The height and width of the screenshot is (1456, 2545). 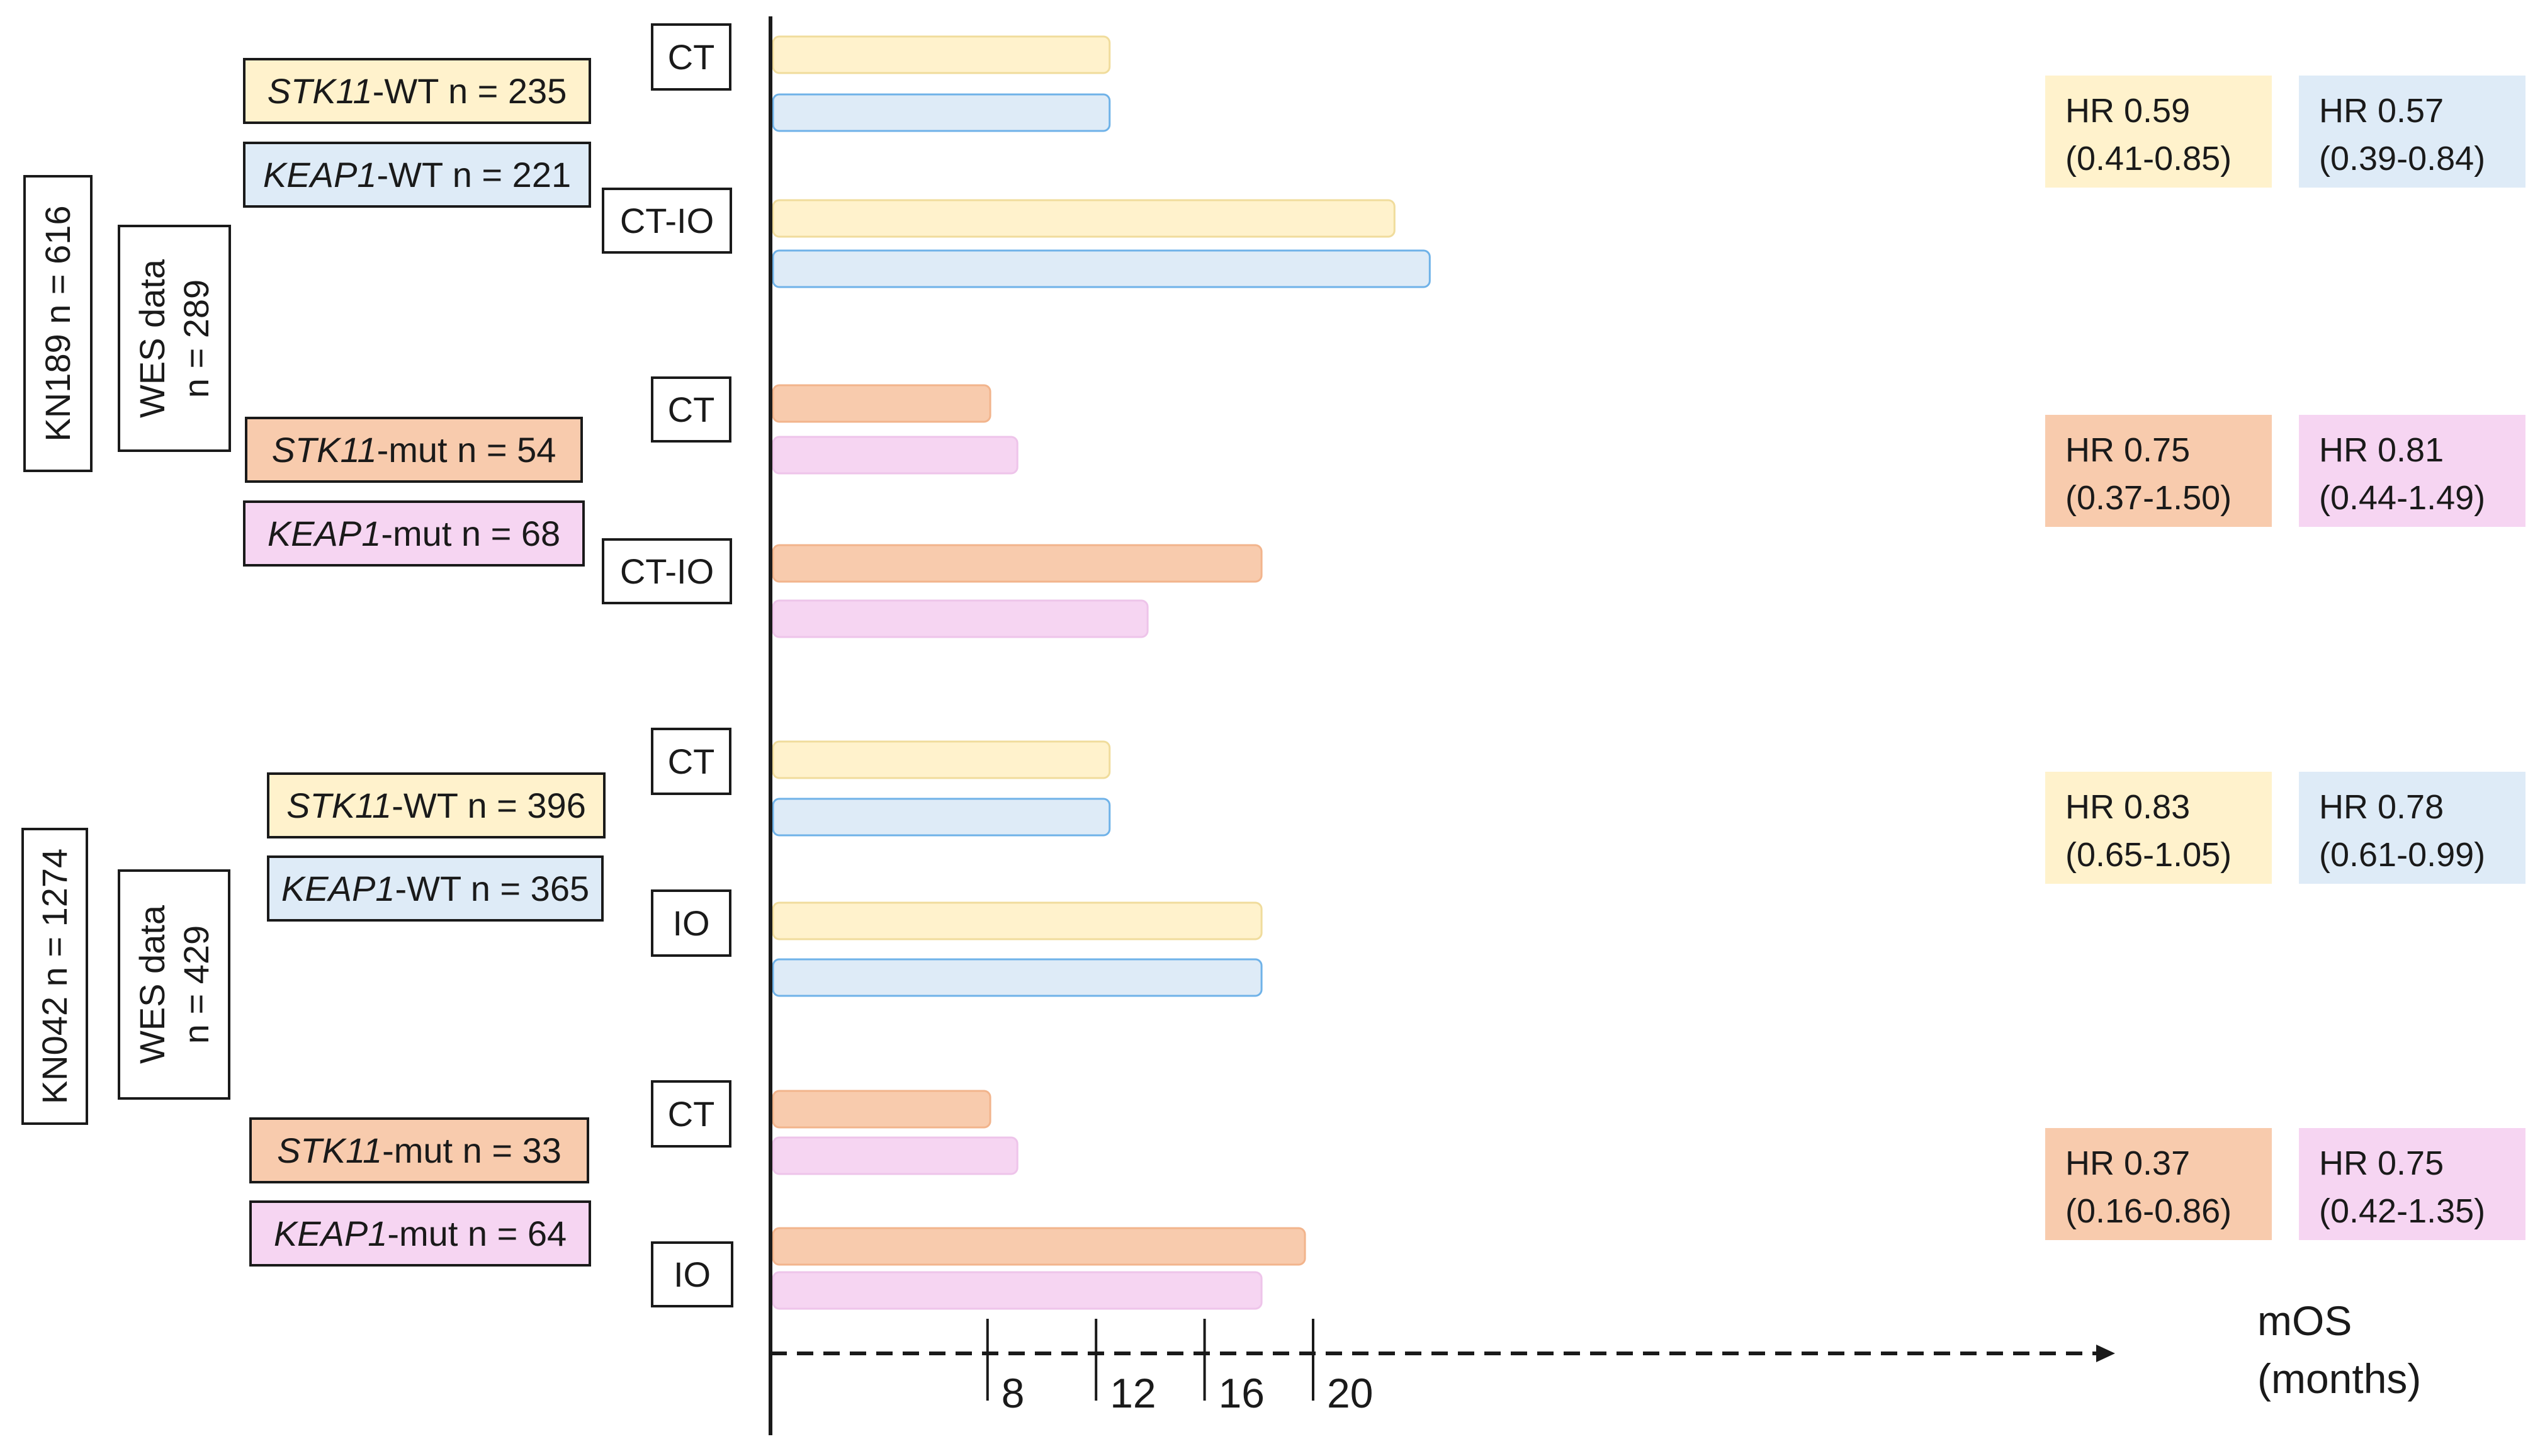 What do you see at coordinates (58, 323) in the screenshot?
I see `trial-label-kn189: KN189 n = 616` at bounding box center [58, 323].